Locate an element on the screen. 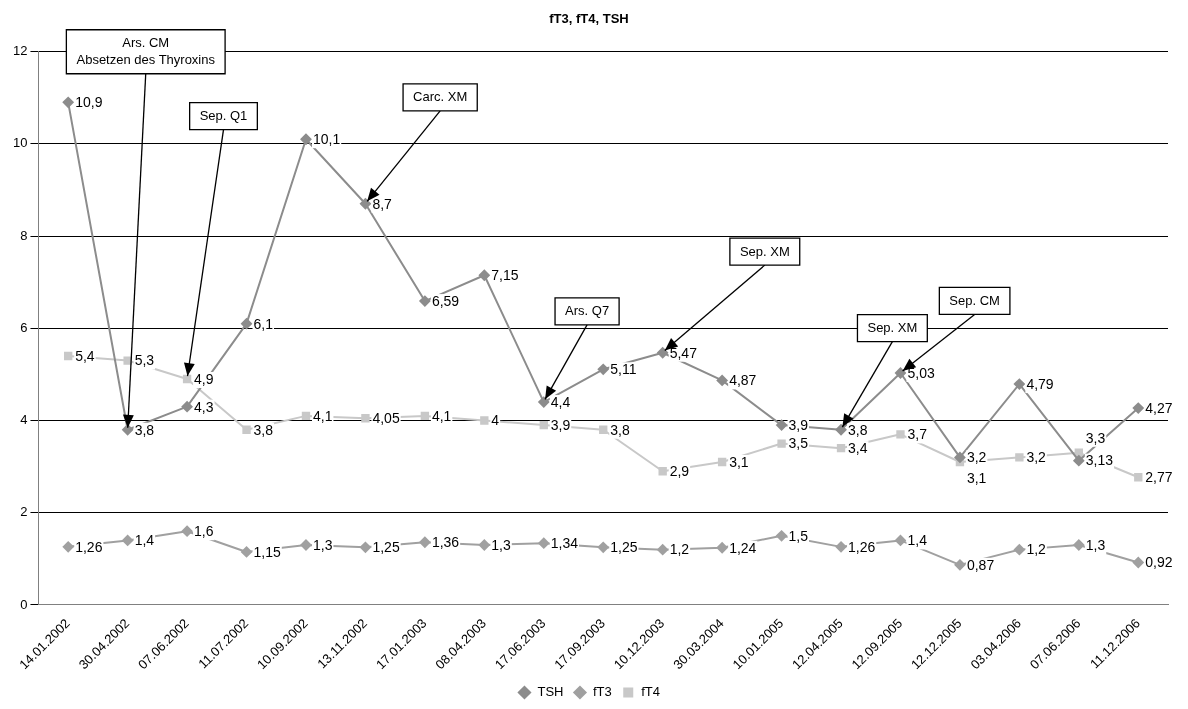  legend-label: TSH is located at coordinates (550, 692).